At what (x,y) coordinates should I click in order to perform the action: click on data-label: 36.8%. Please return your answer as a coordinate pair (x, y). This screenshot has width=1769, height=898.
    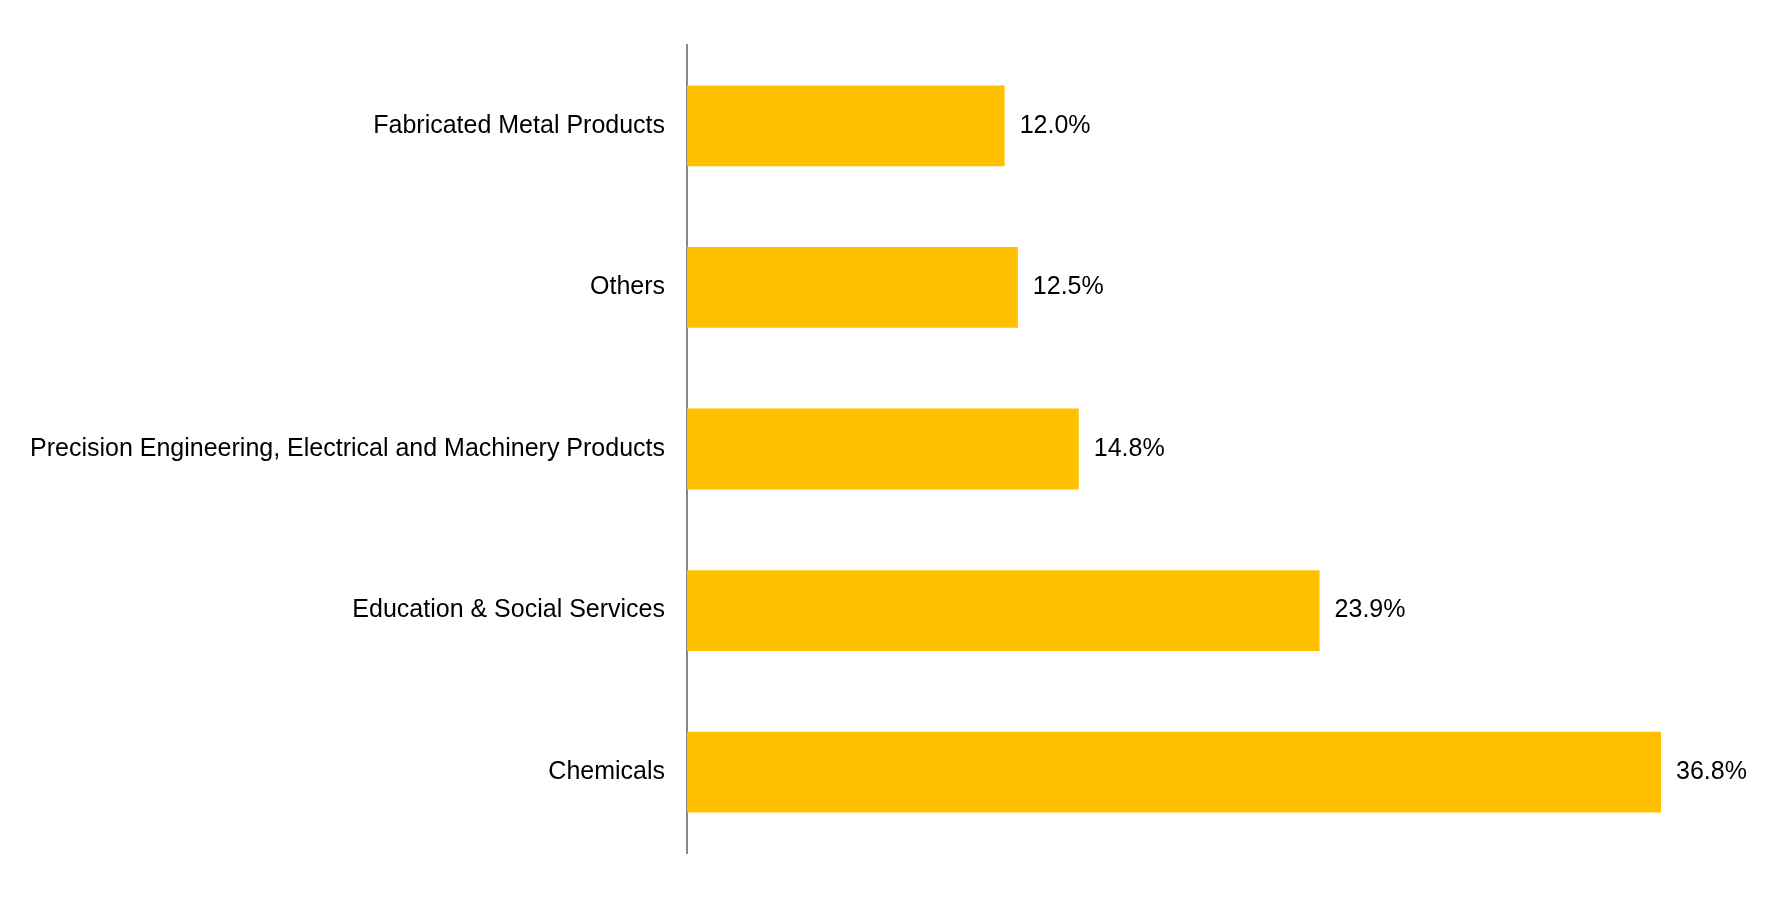
    Looking at the image, I should click on (1711, 770).